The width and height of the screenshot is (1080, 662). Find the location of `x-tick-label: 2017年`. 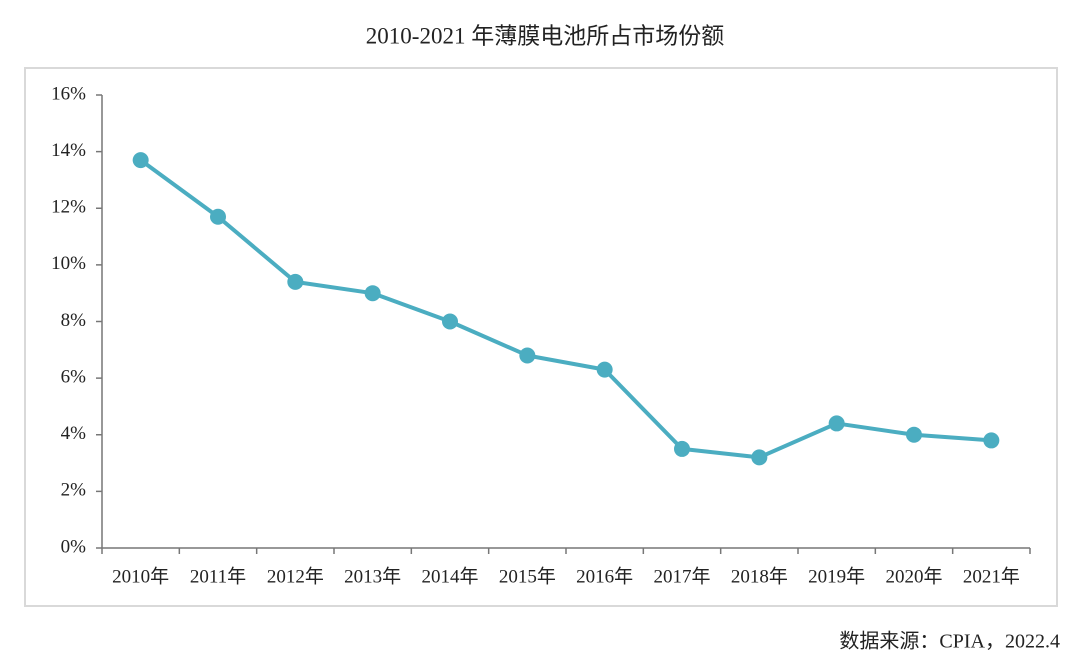

x-tick-label: 2017年 is located at coordinates (681, 576).